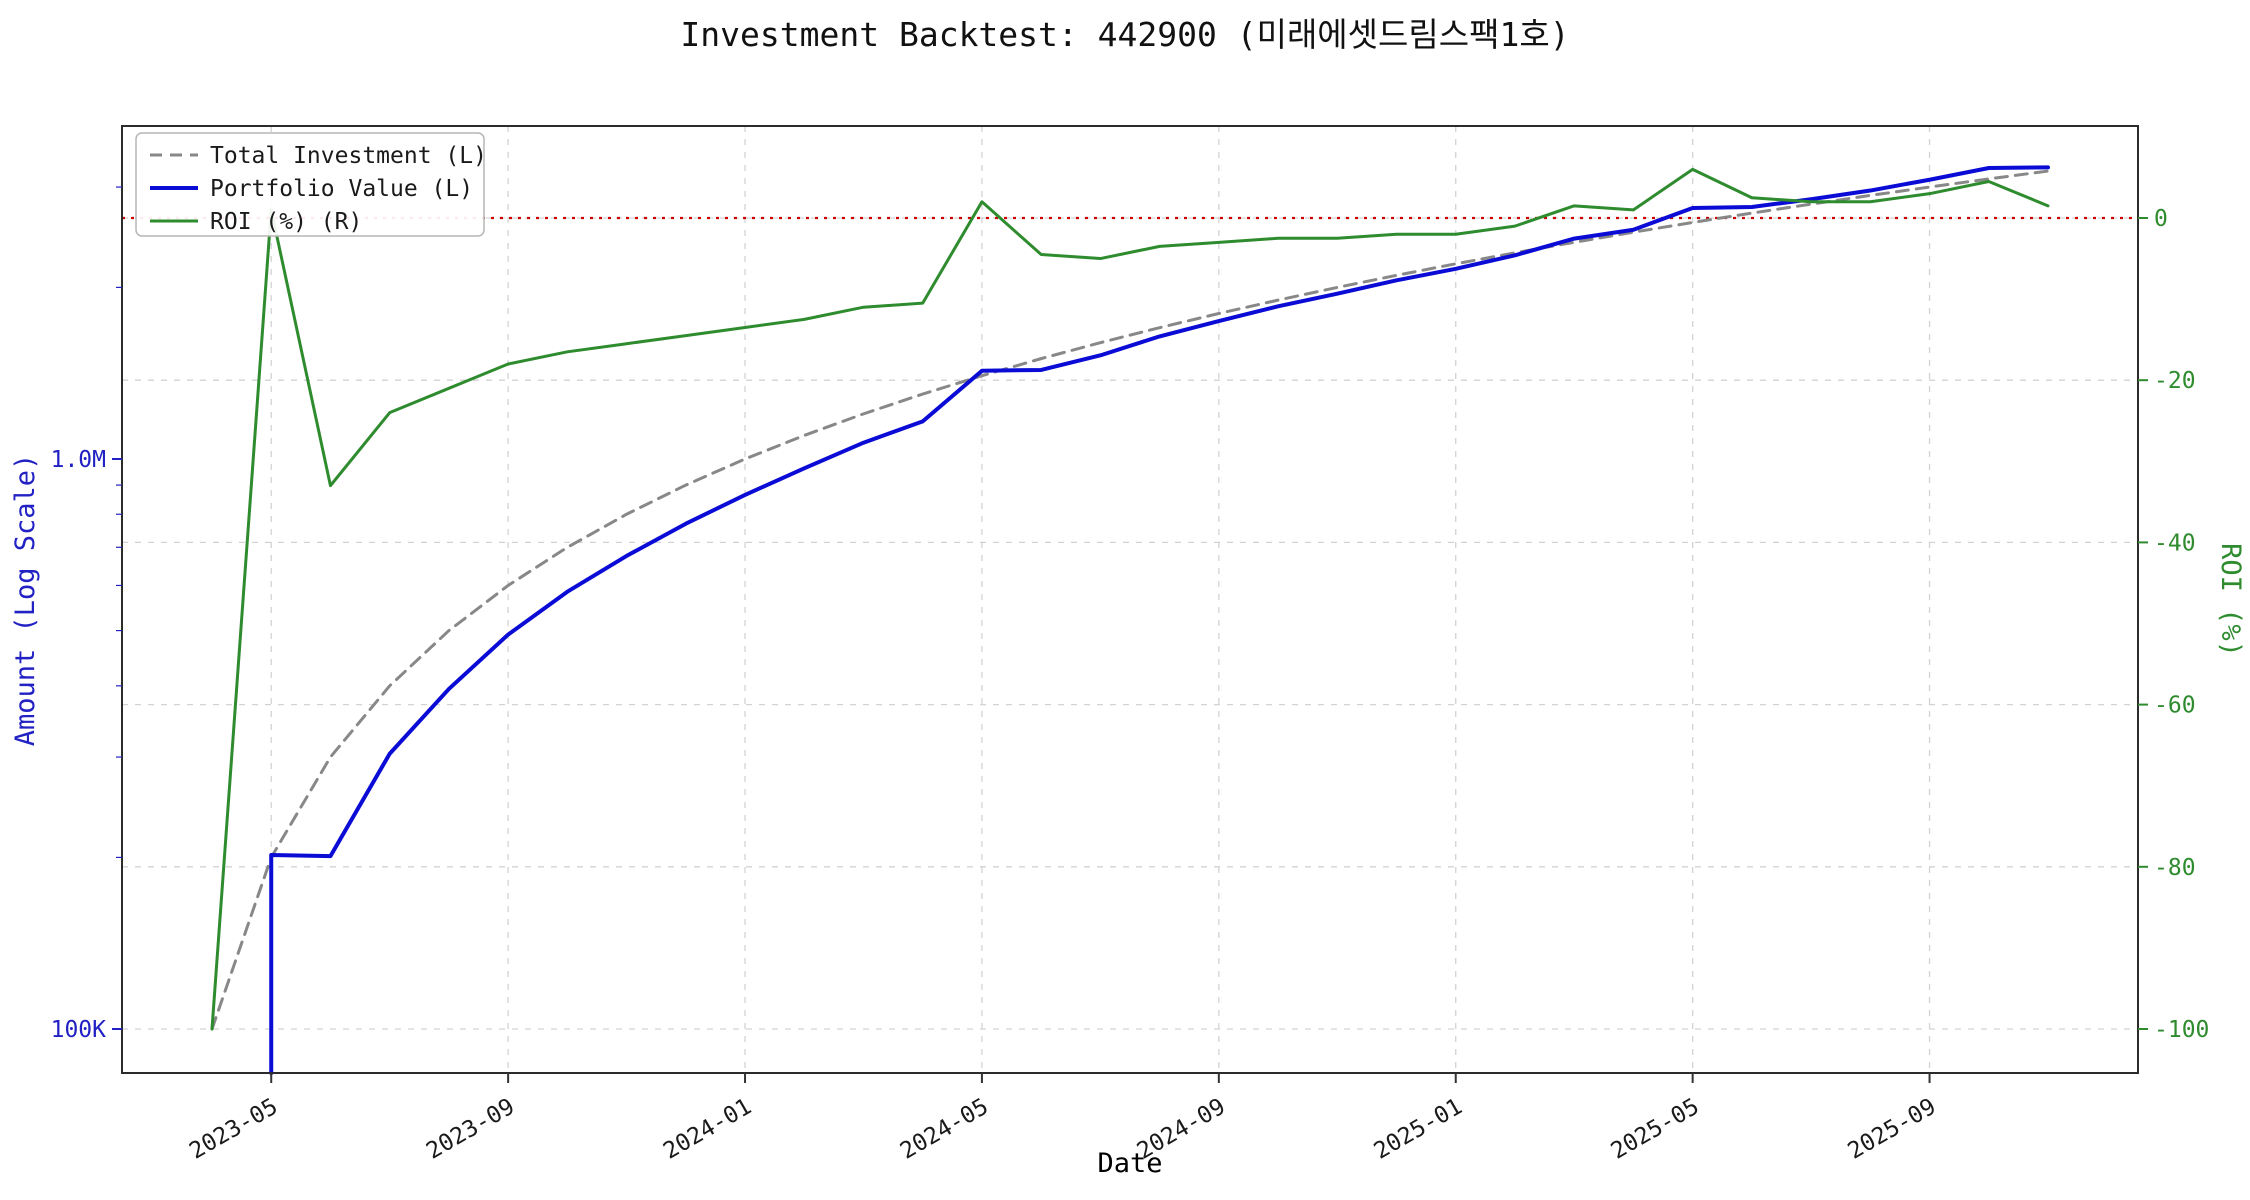 This screenshot has width=2250, height=1200. What do you see at coordinates (944, 1129) in the screenshot?
I see `x-tick-label: 2024-05` at bounding box center [944, 1129].